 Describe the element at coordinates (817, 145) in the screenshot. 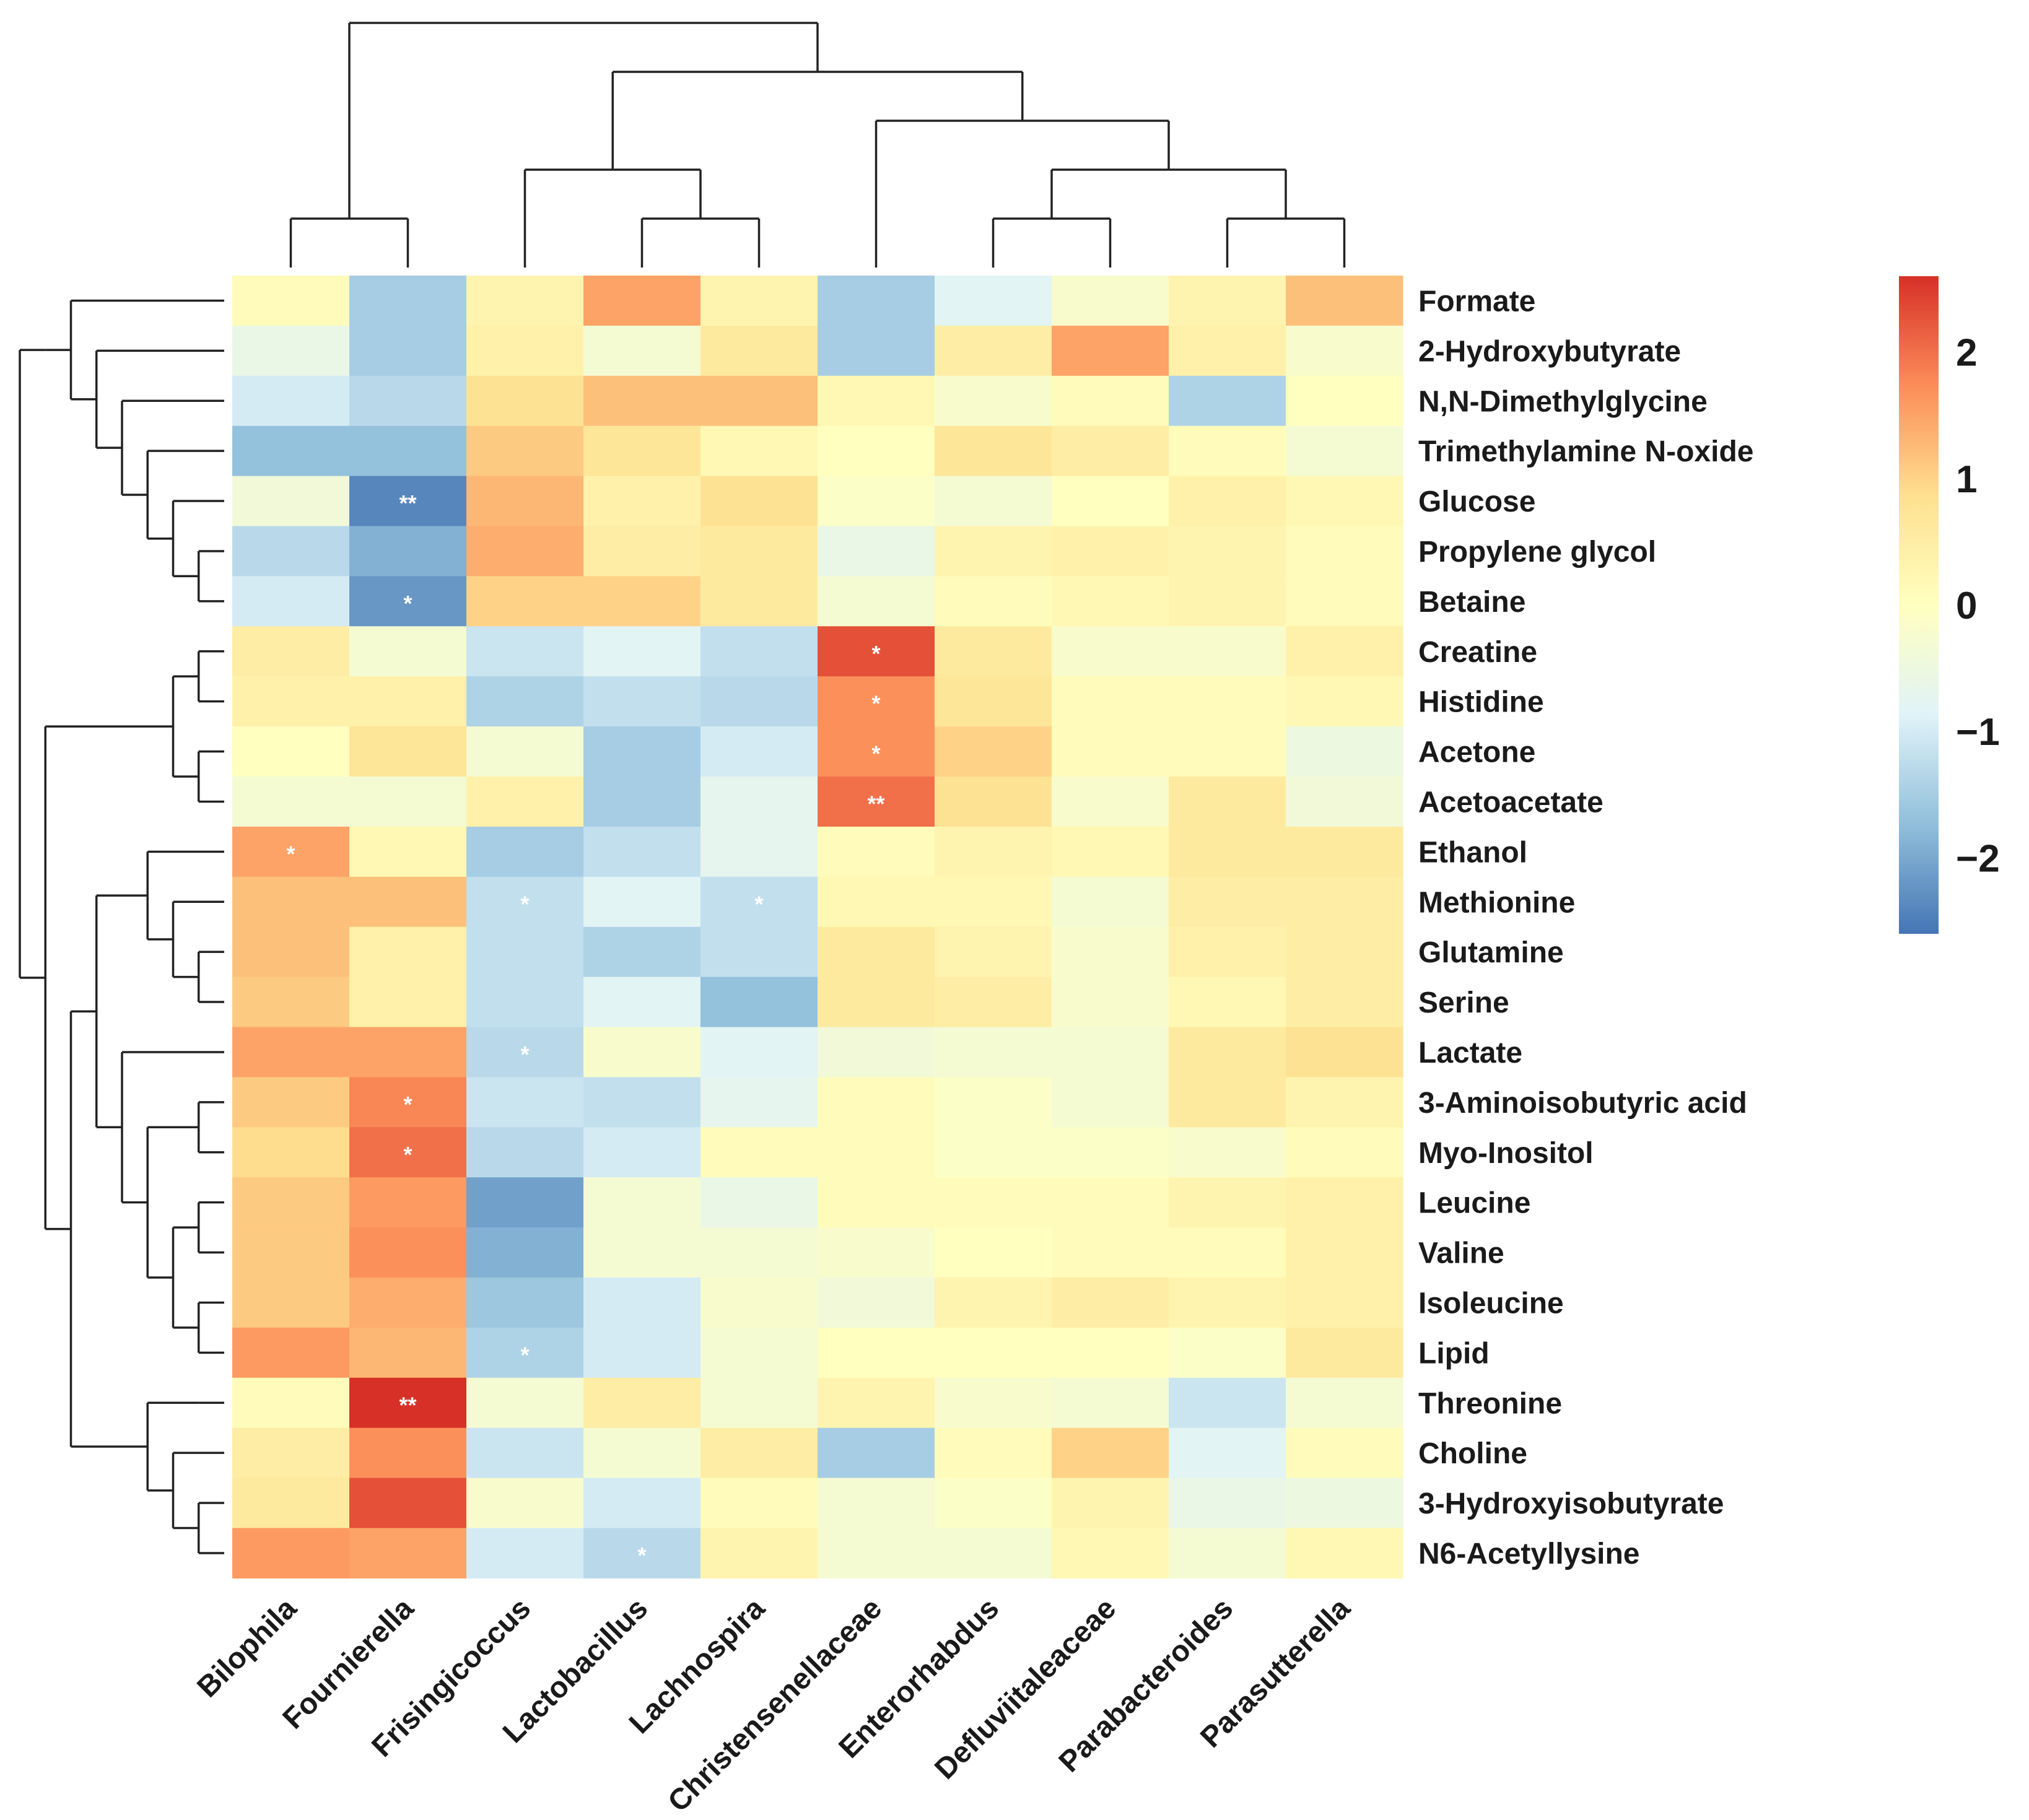

I see `column-dendrogram` at that location.